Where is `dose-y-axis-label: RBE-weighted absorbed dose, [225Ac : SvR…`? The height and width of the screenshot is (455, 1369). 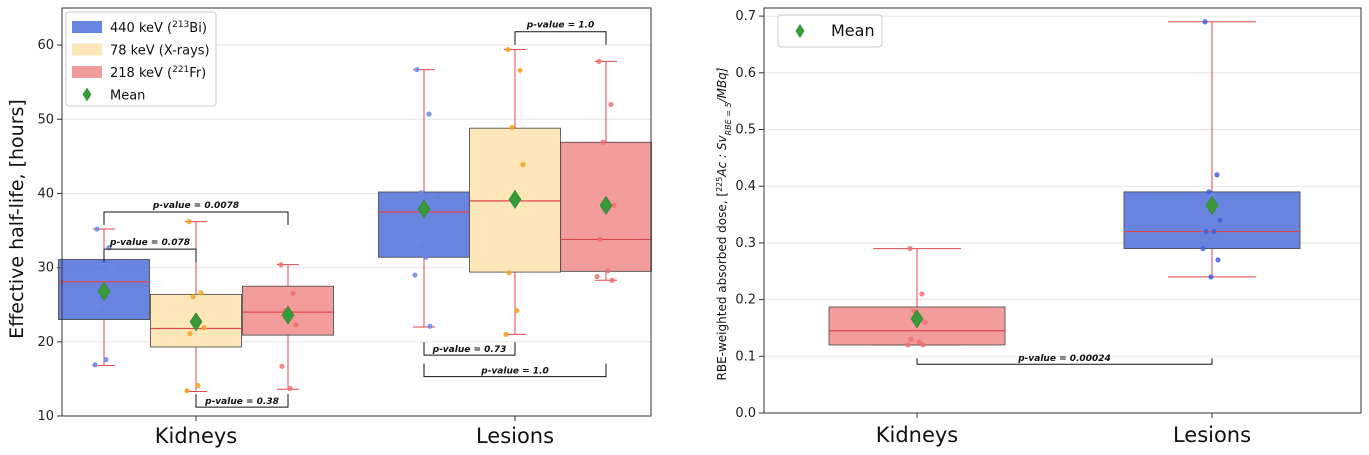
dose-y-axis-label: RBE-weighted absorbed dose, [225Ac : SvR… is located at coordinates (724, 223).